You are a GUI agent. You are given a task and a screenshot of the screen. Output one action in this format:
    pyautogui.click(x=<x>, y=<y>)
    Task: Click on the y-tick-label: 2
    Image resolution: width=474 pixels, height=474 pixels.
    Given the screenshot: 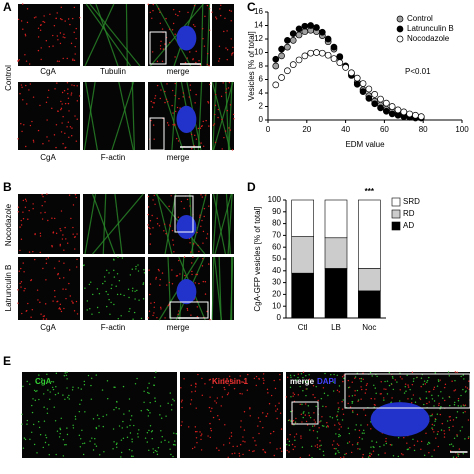 What is the action you would take?
    pyautogui.click(x=261, y=106)
    